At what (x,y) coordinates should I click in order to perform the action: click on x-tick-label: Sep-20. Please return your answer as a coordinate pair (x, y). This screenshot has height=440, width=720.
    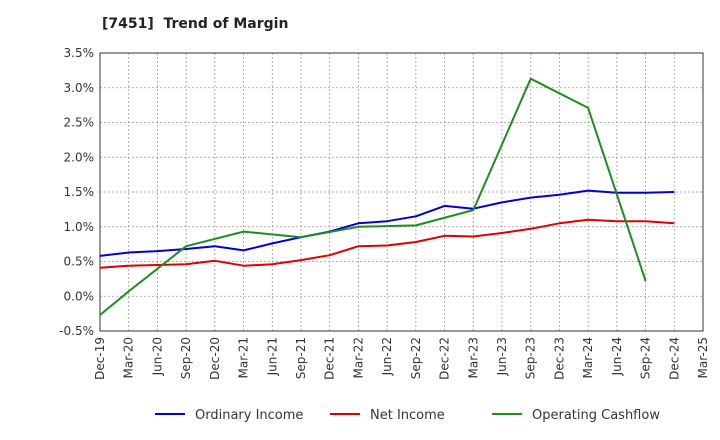
    Looking at the image, I should click on (186, 358).